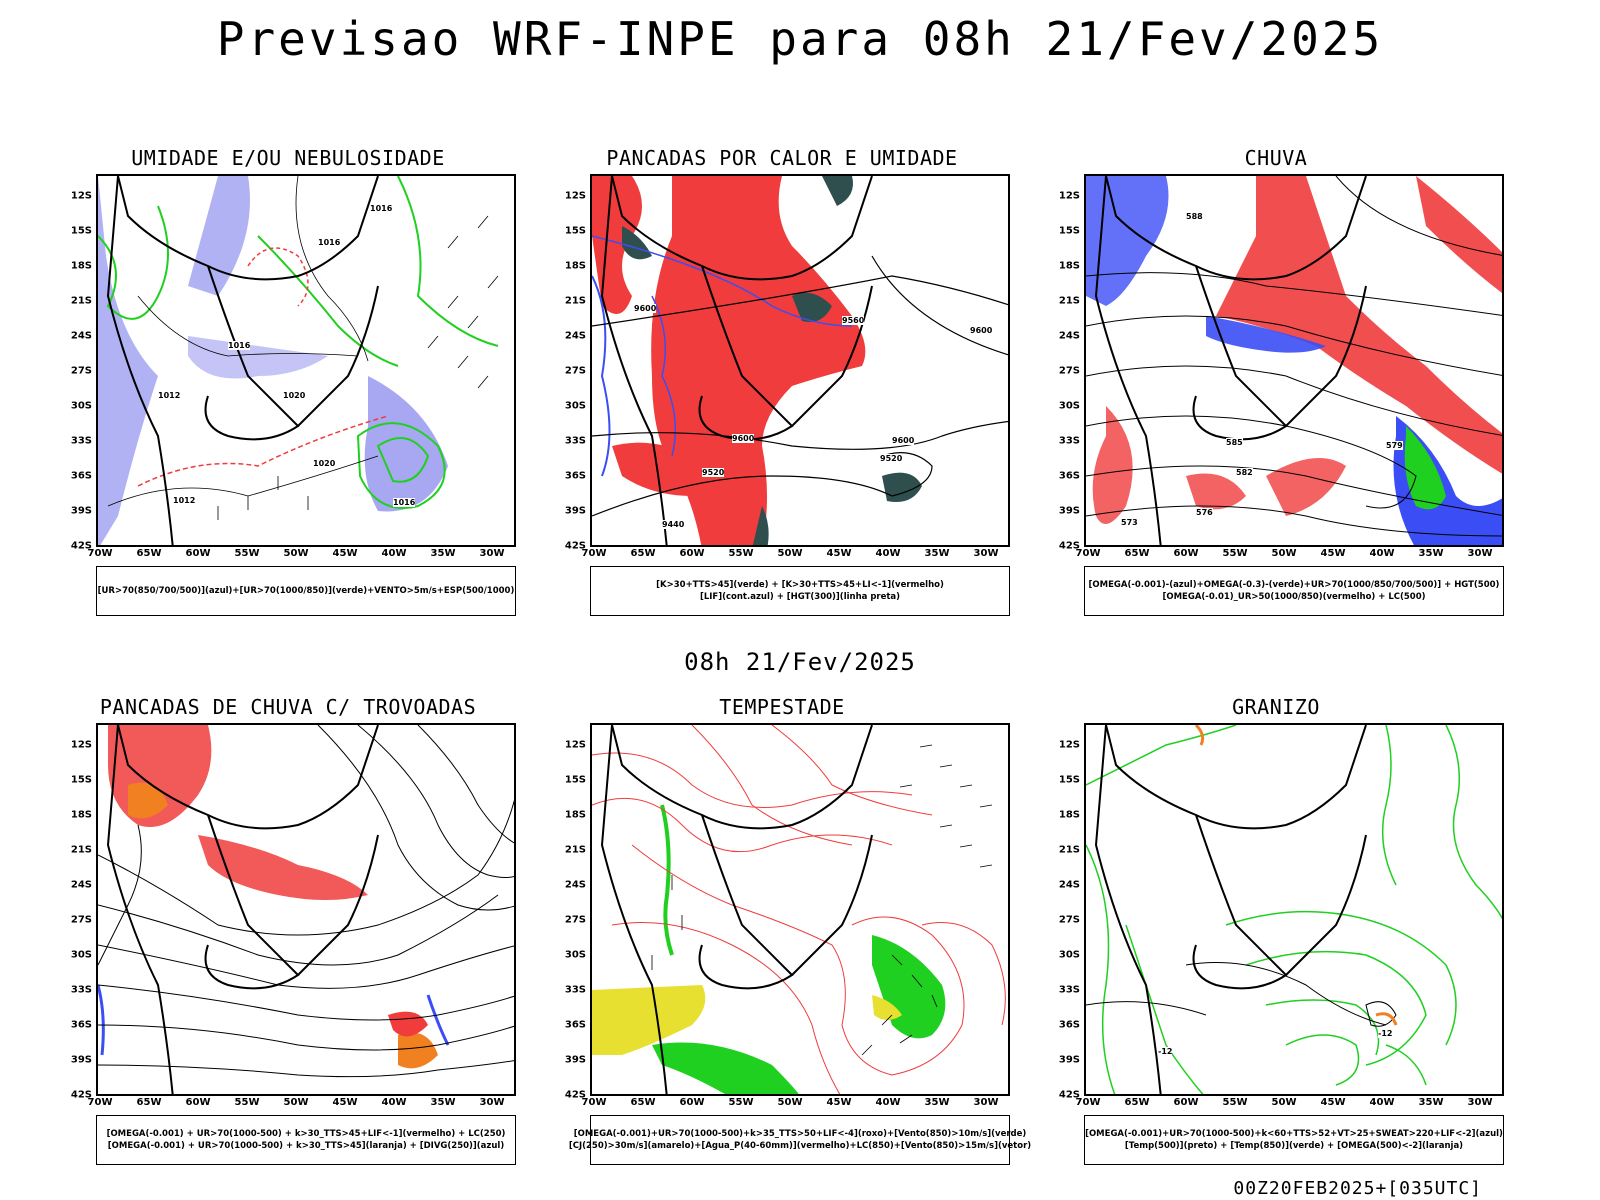 Image resolution: width=1600 pixels, height=1200 pixels. Describe the element at coordinates (239, 345) in the screenshot. I see `contour-label: 1016` at that location.